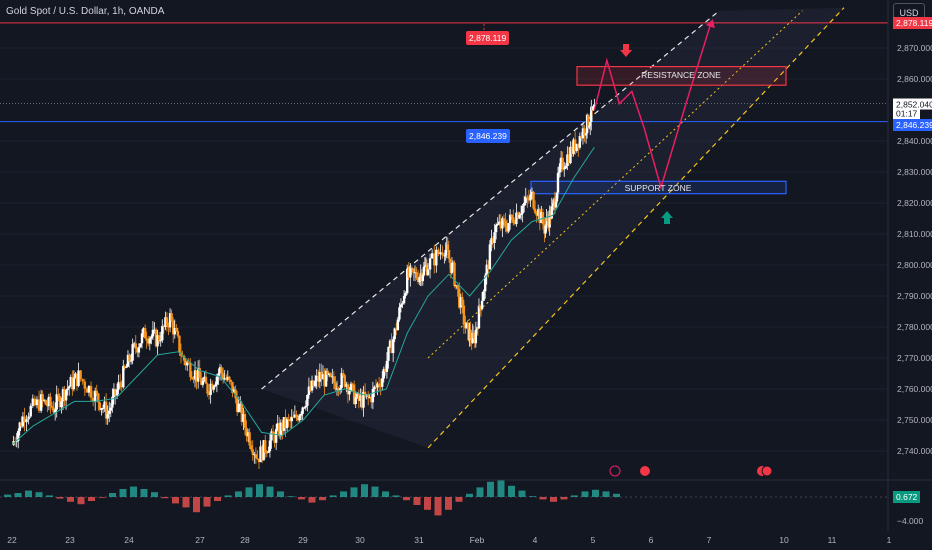 This screenshot has height=550, width=932. Describe the element at coordinates (914, 79) in the screenshot. I see `y-tick: 2,860.000` at that location.